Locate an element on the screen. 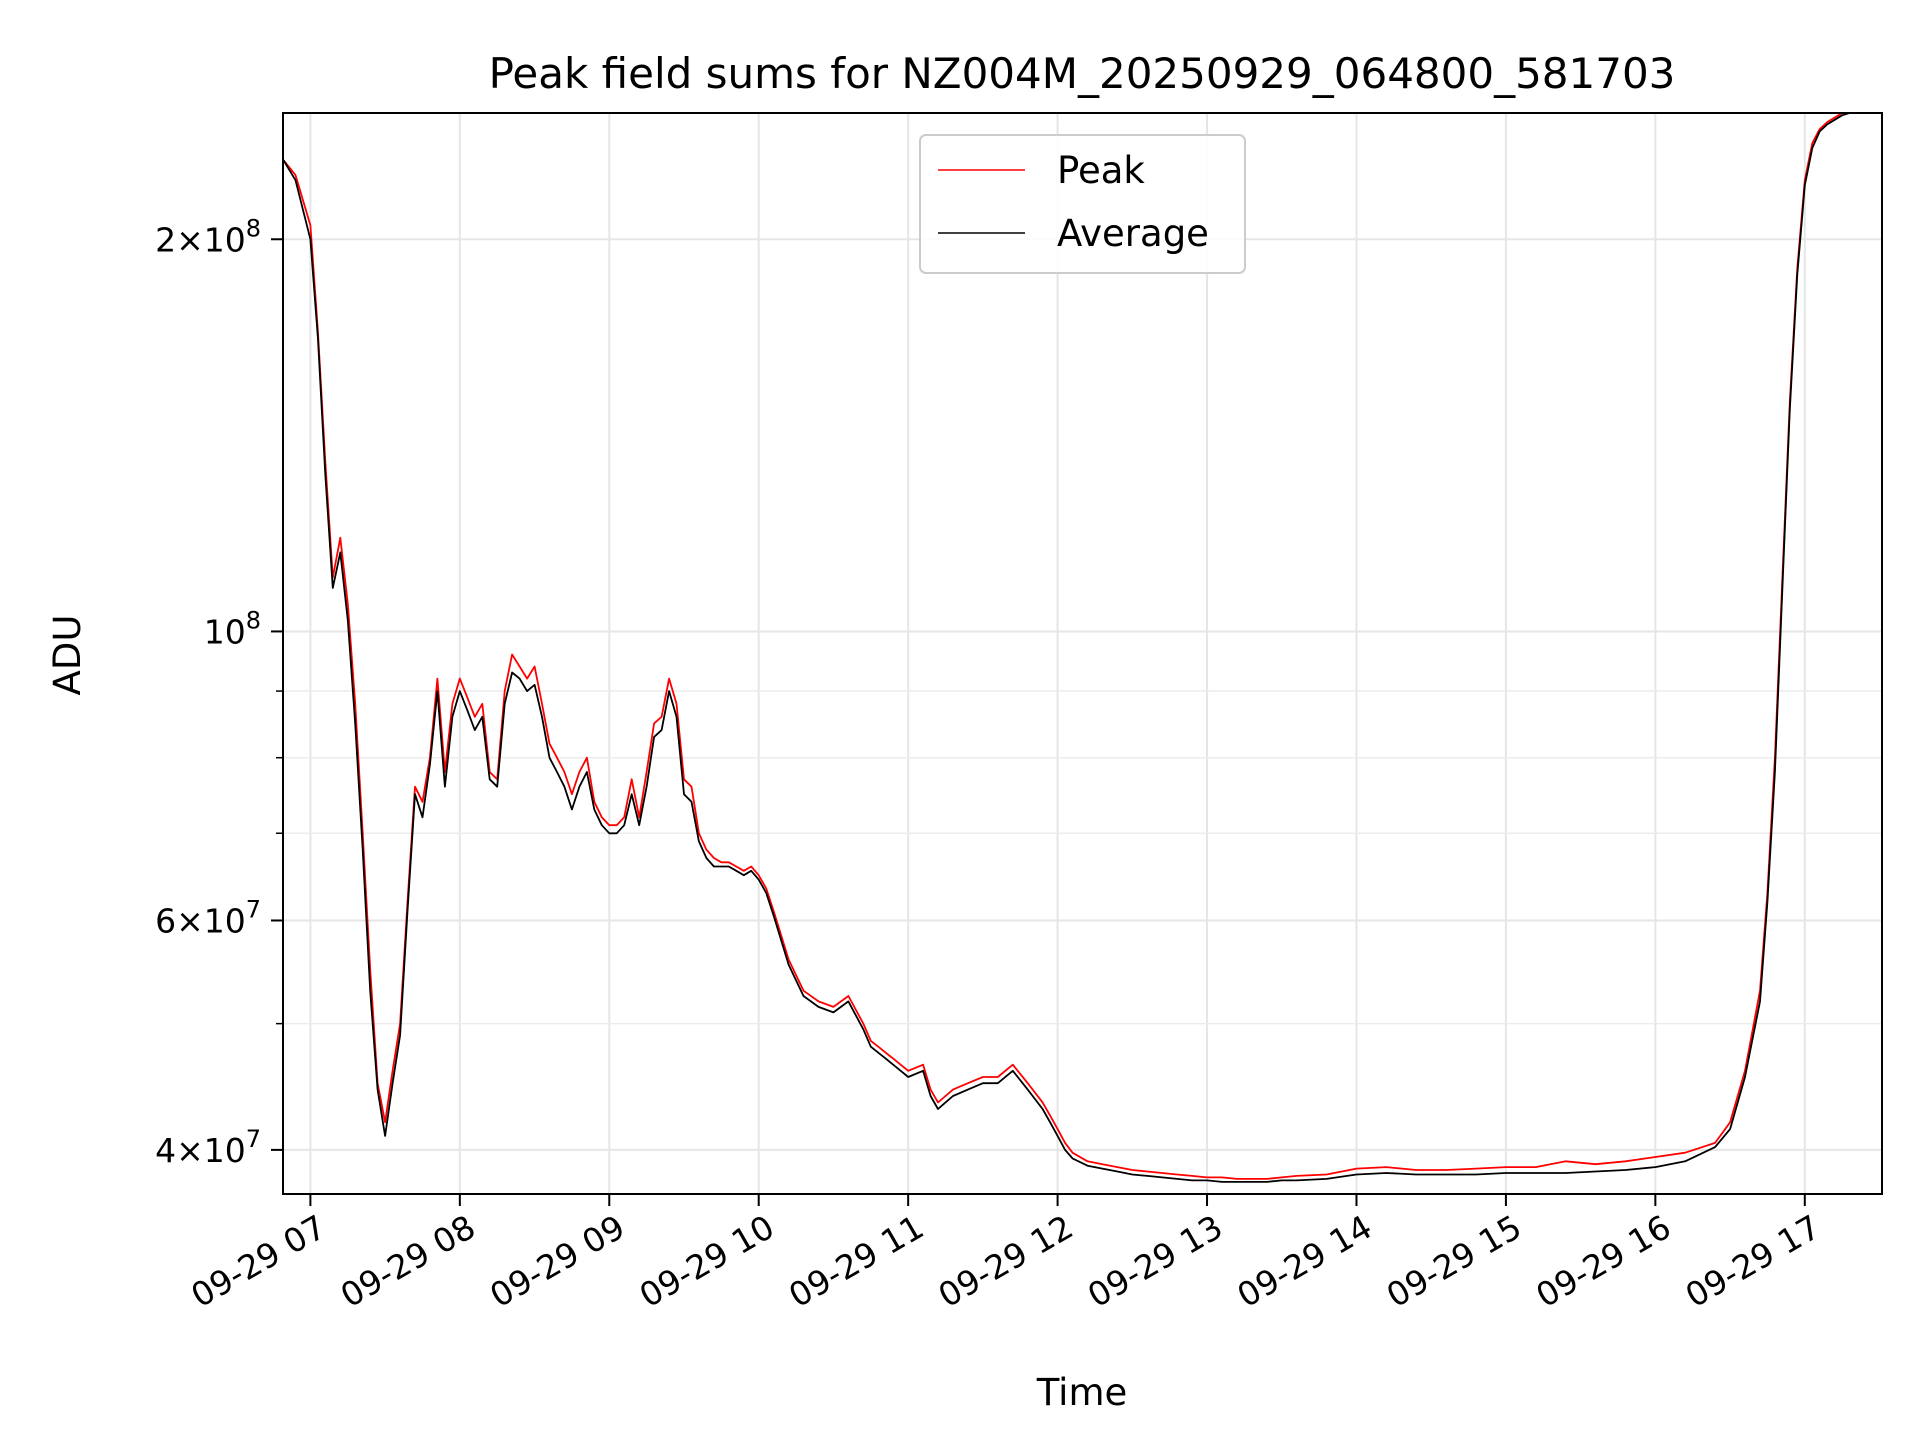 Image resolution: width=1920 pixels, height=1440 pixels. y-tick-mantissa: 4 is located at coordinates (165, 1150).